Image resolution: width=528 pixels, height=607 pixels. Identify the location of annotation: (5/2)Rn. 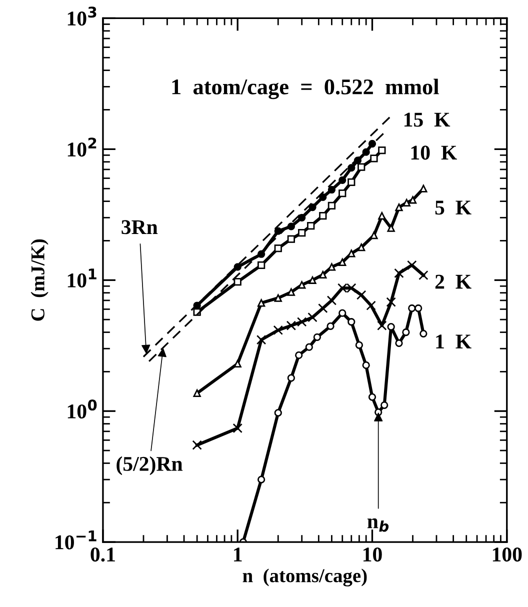
(149, 466).